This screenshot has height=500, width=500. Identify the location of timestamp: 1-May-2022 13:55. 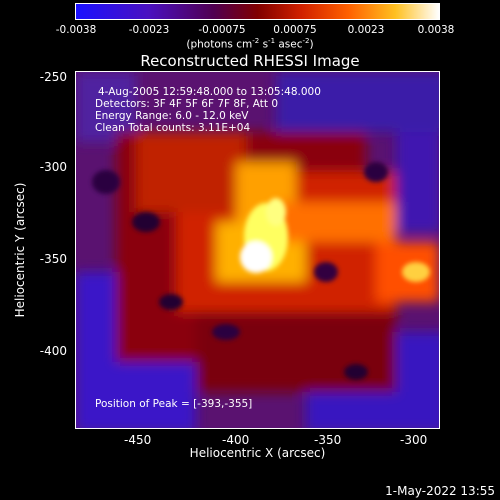
(440, 491).